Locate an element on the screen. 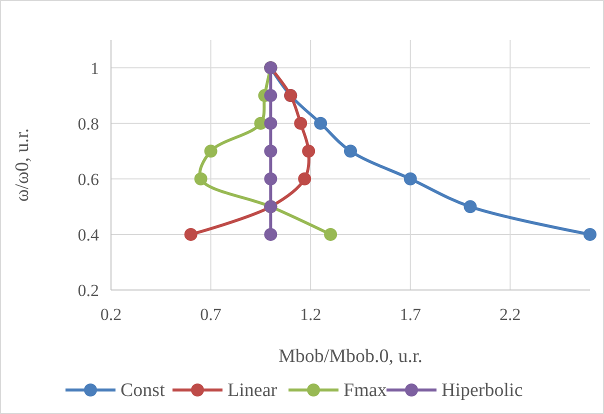 This screenshot has width=604, height=414. y-tick-label: 0.2 is located at coordinates (88, 290).